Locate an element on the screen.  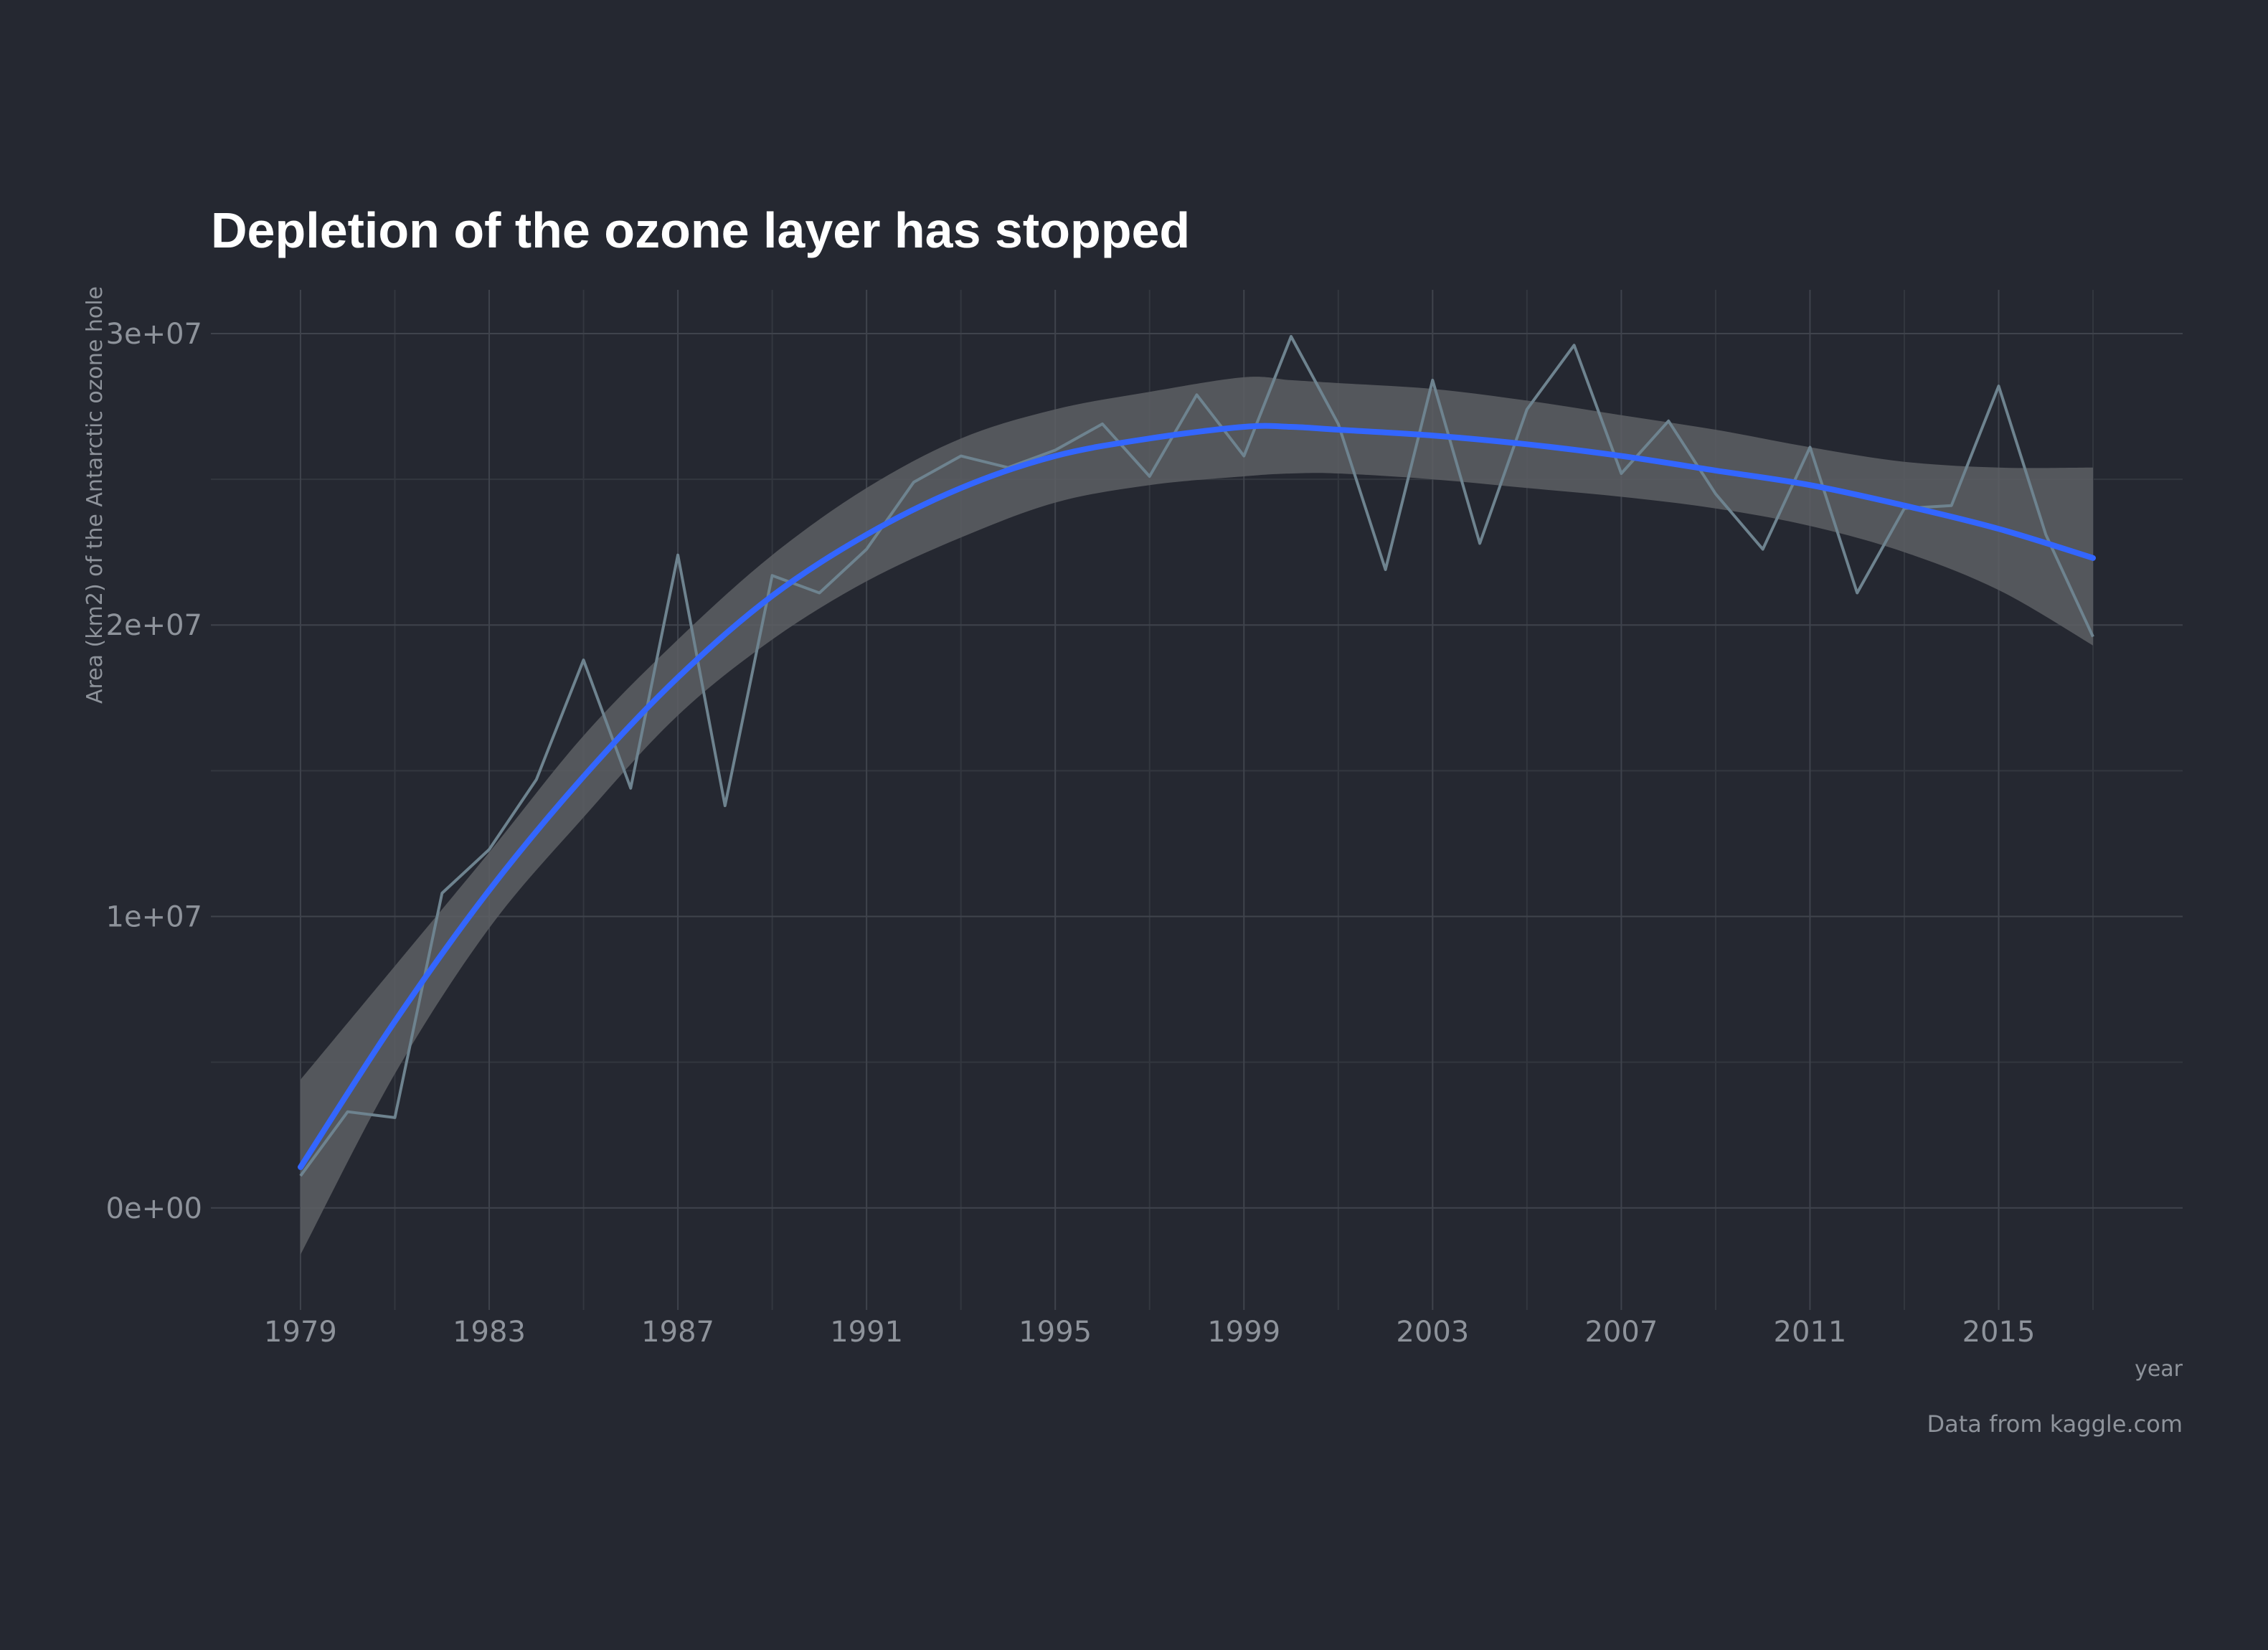
x-tick-label: 1995 is located at coordinates (1055, 1332).